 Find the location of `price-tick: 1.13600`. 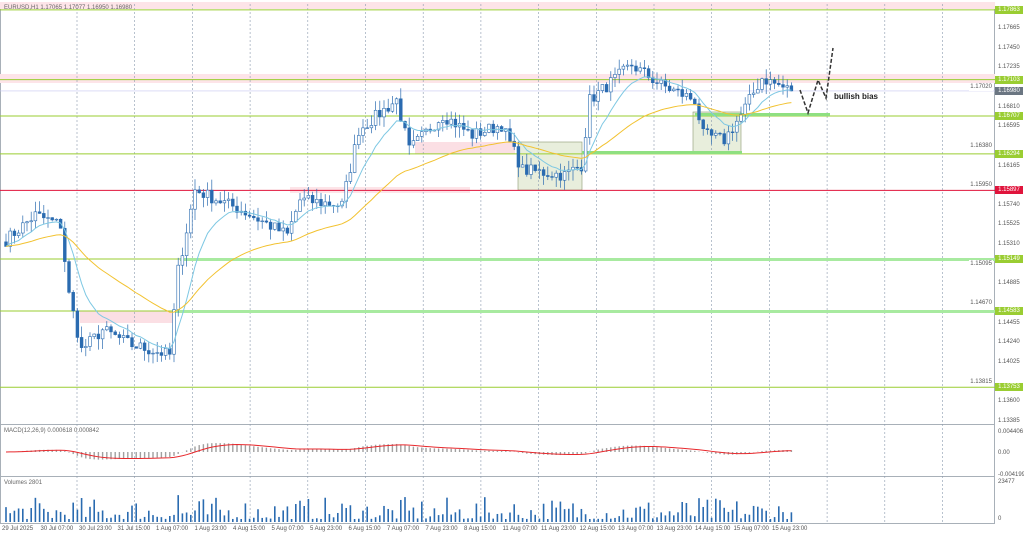

price-tick: 1.13600 is located at coordinates (1009, 401).